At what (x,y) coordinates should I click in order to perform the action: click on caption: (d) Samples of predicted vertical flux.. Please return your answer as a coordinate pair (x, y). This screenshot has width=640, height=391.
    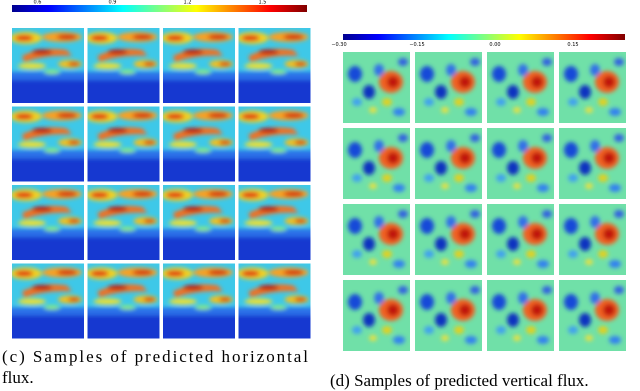
    Looking at the image, I should click on (459, 380).